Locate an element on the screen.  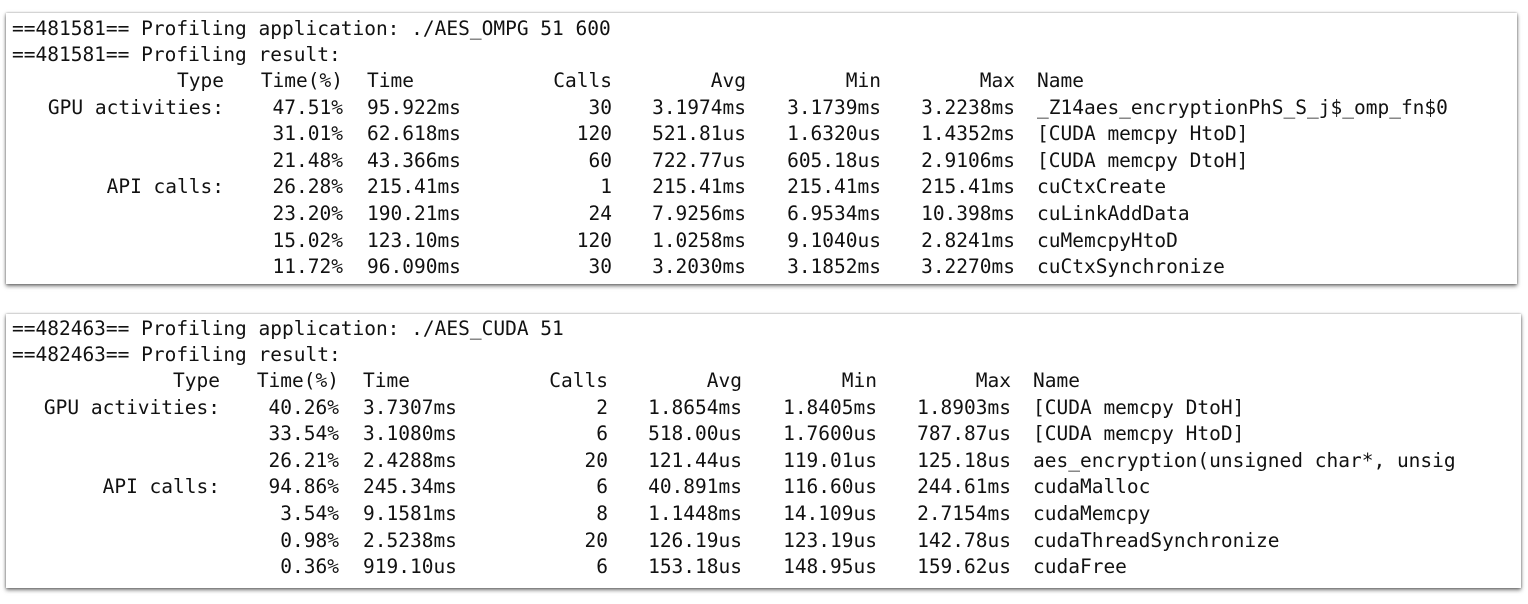
cell-avg: 153.18us is located at coordinates (695, 567).